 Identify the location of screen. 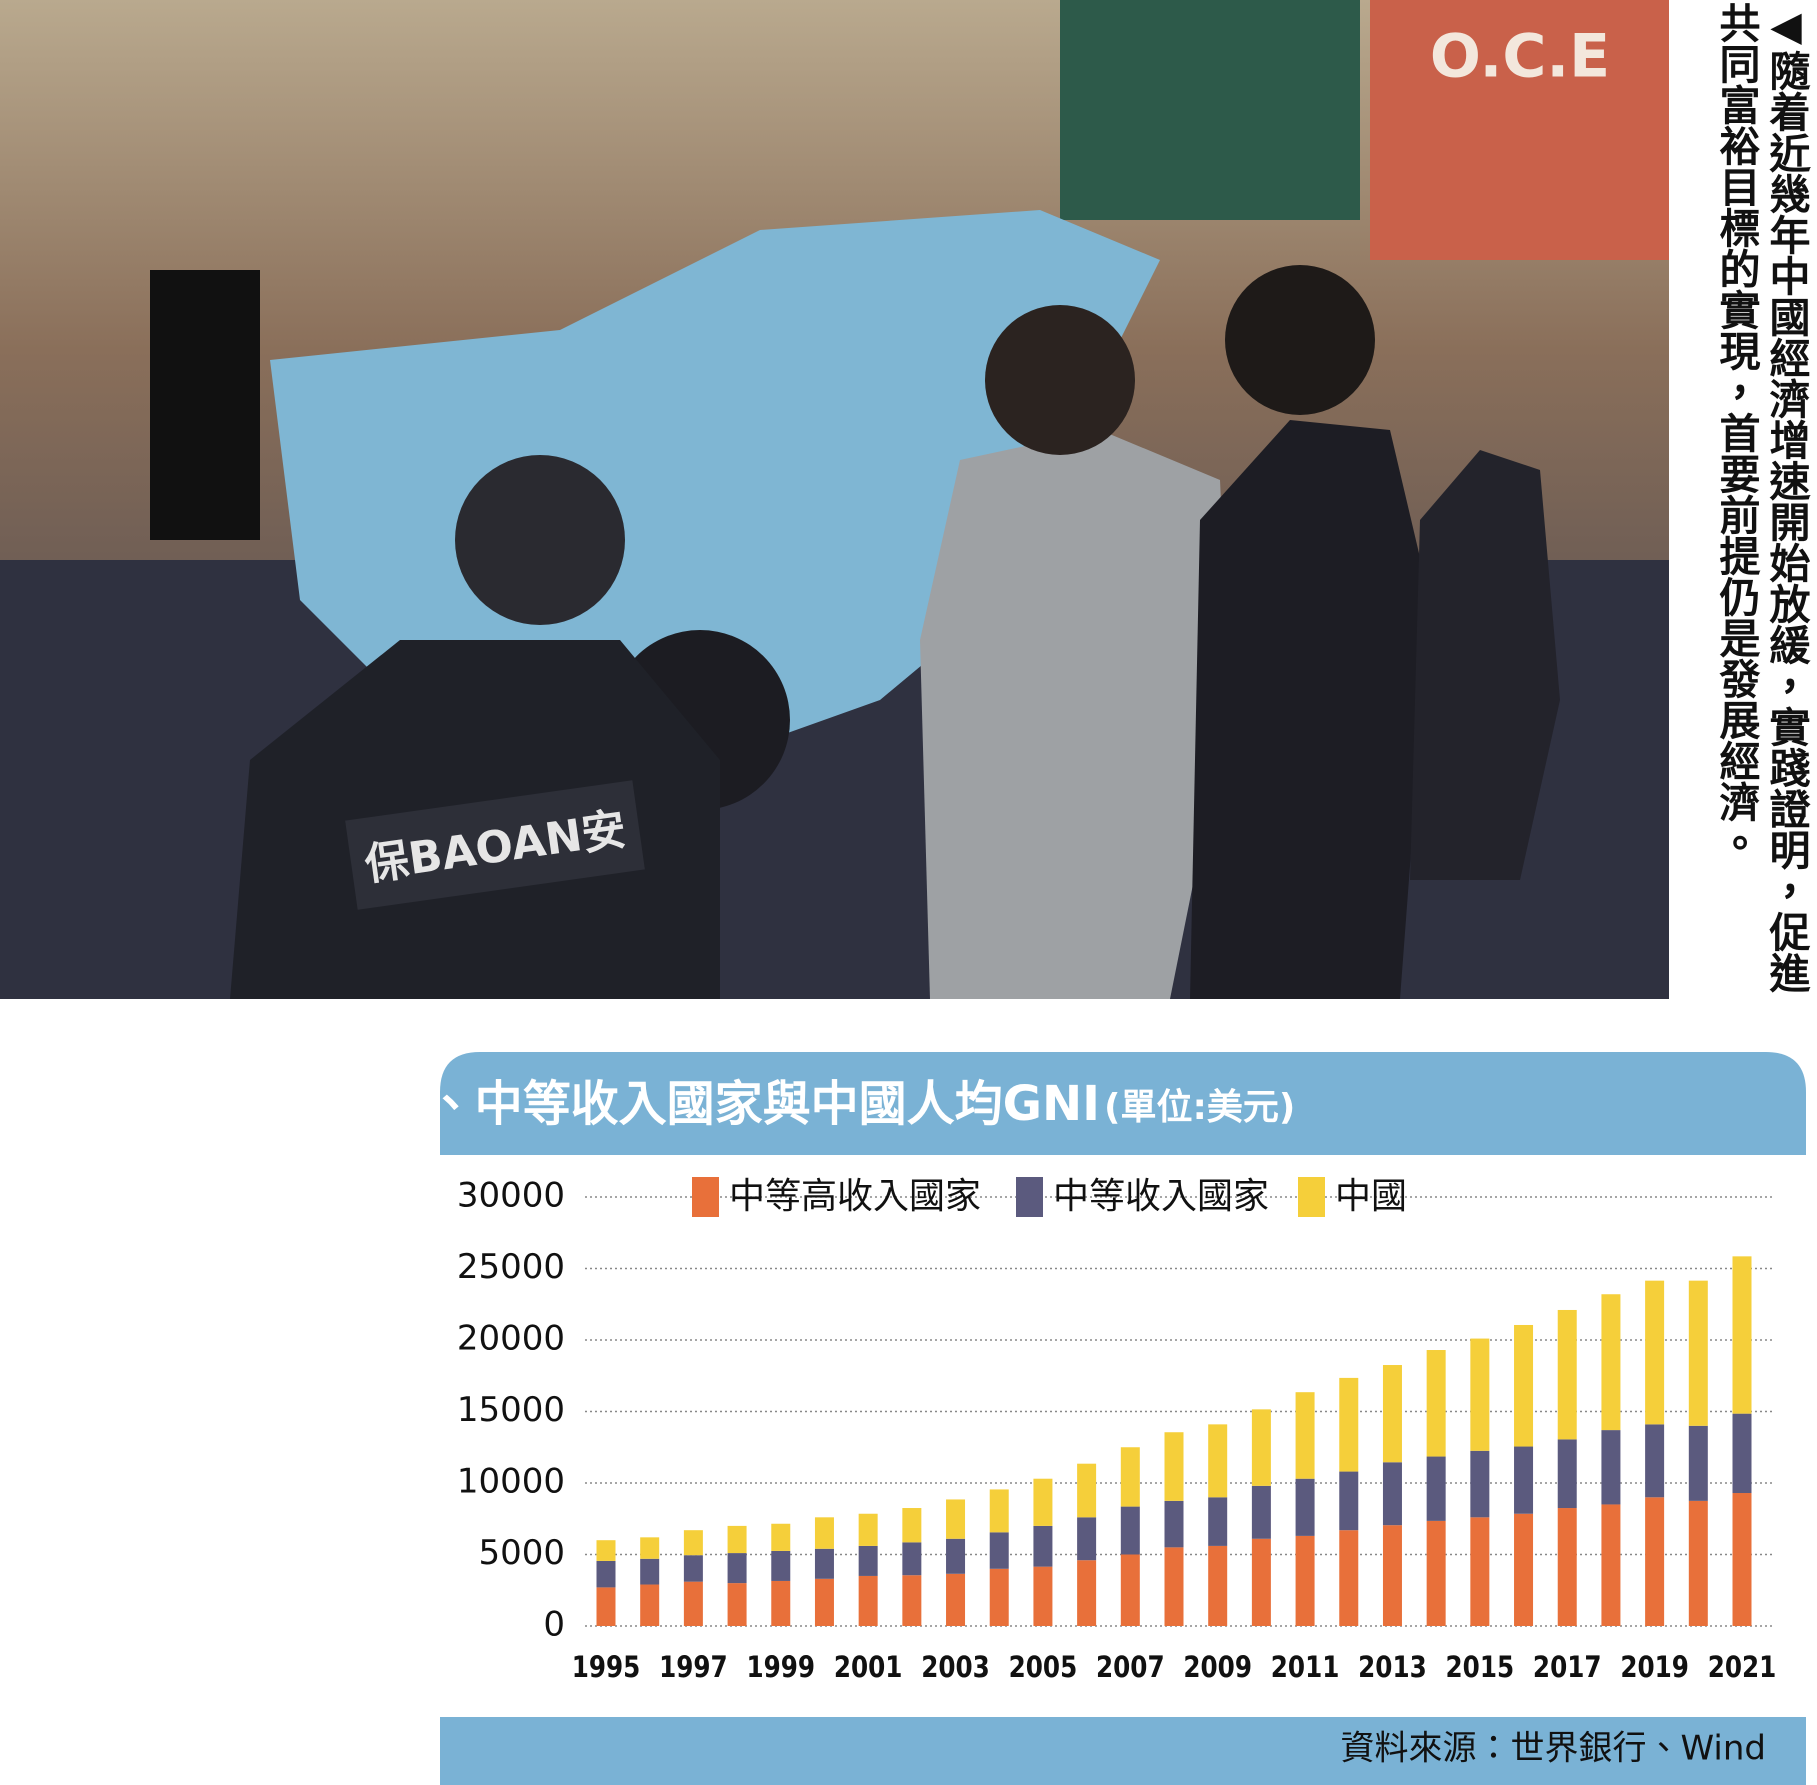
(1210, 110).